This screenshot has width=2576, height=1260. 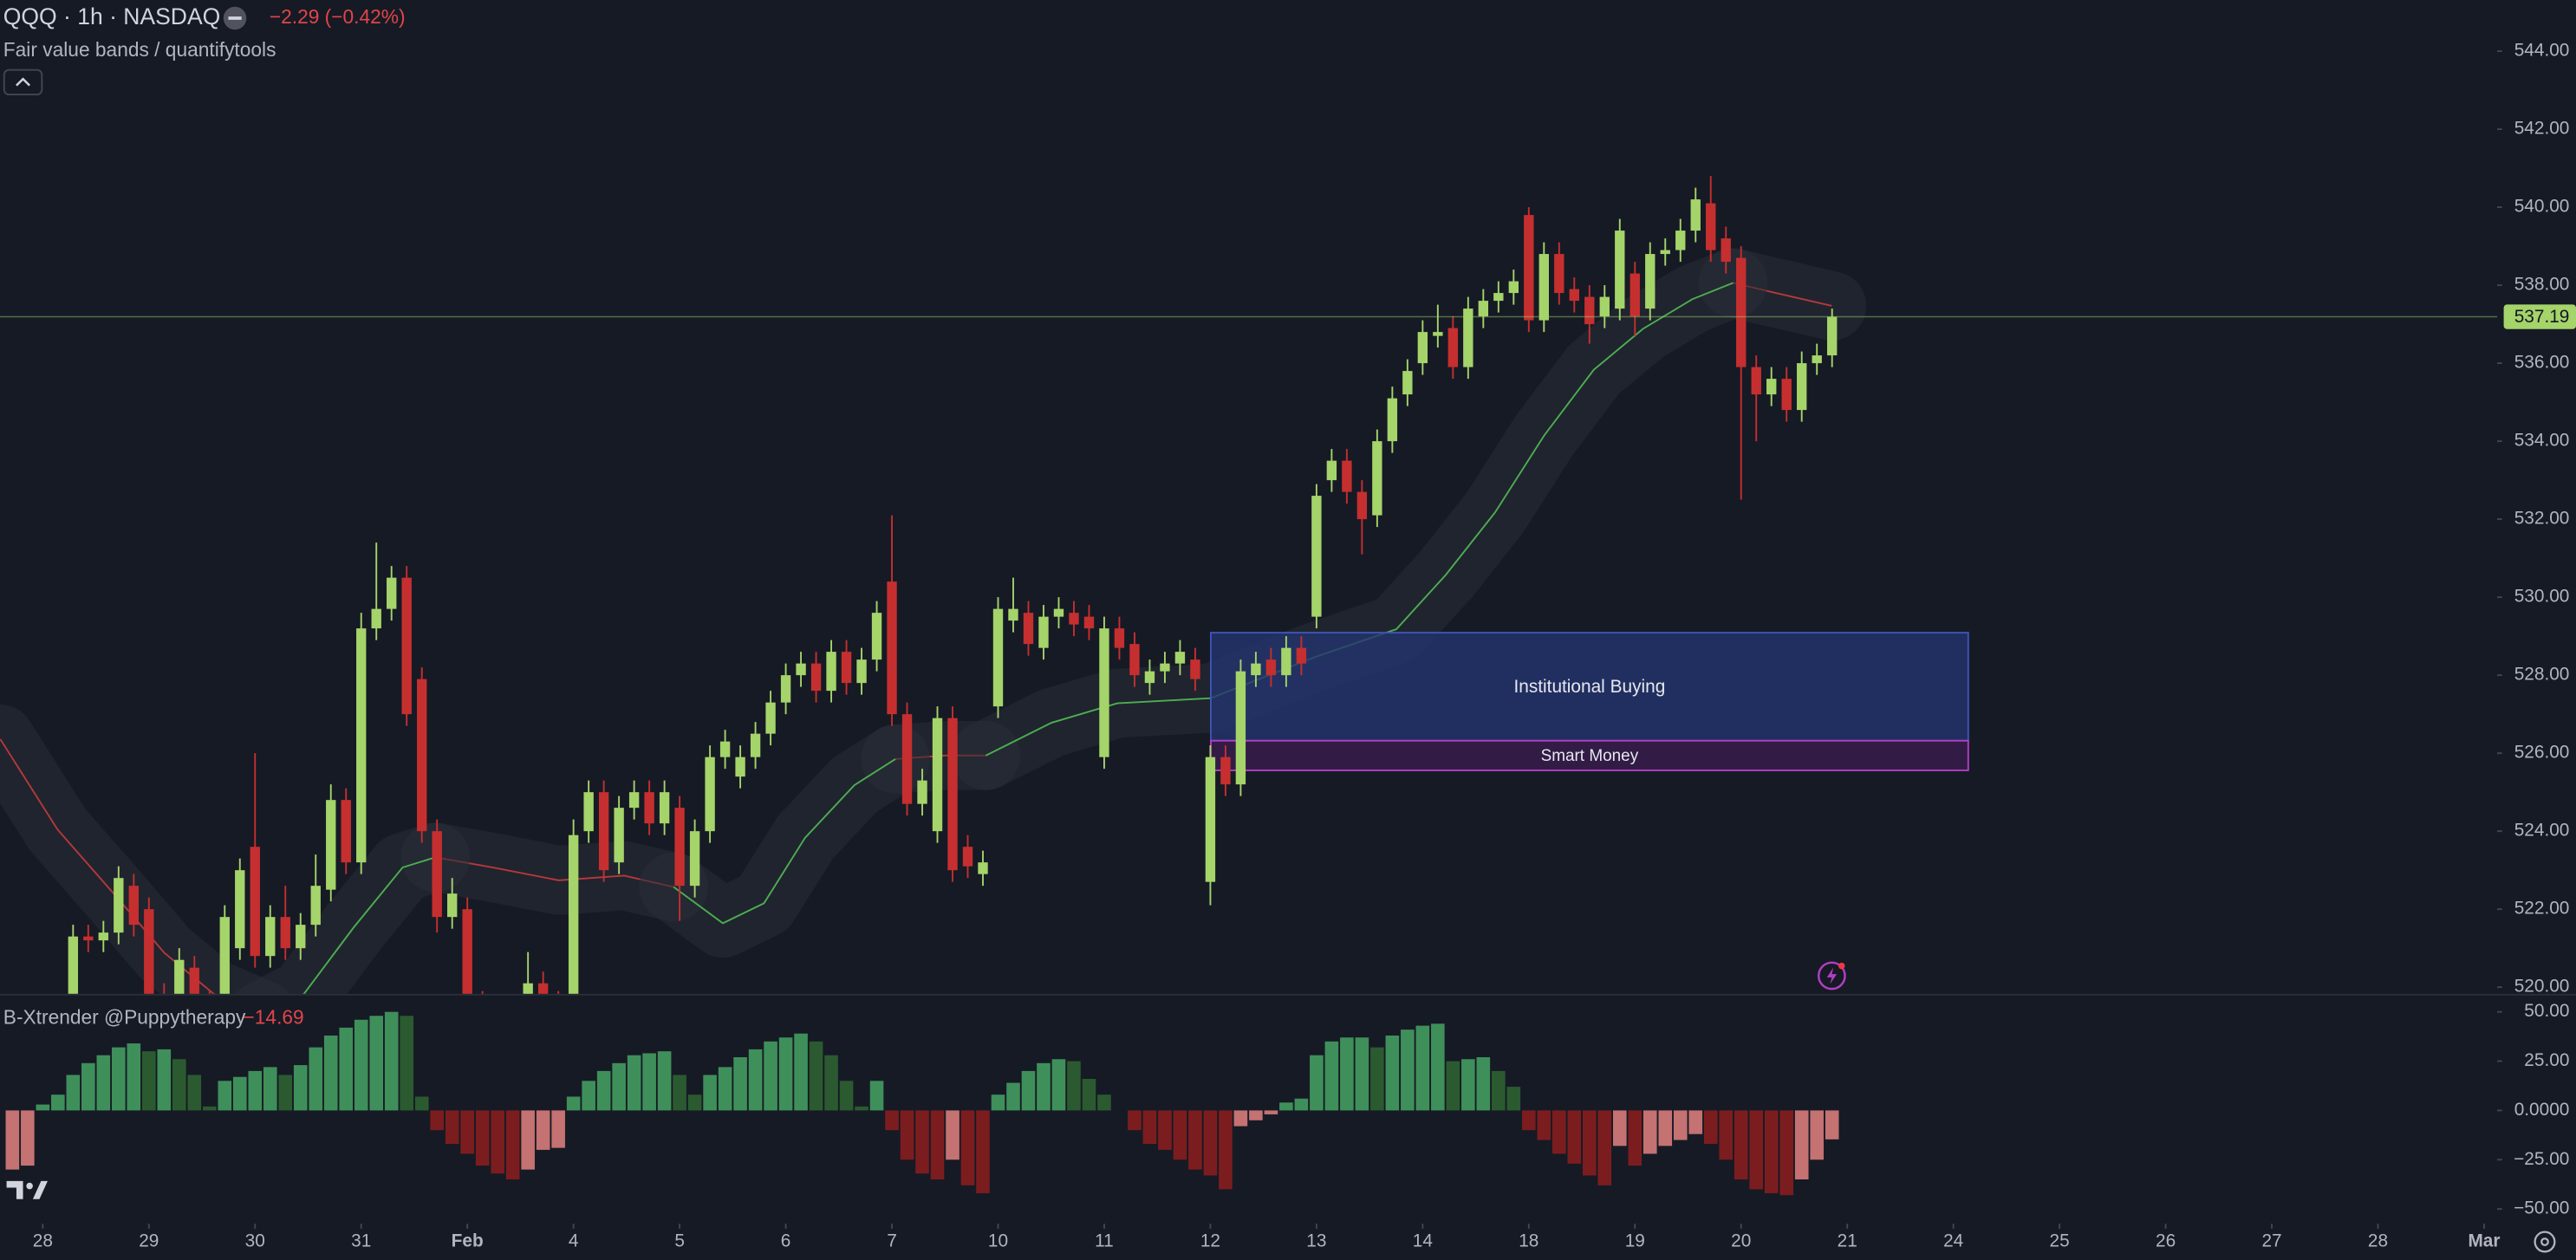 What do you see at coordinates (2542, 909) in the screenshot?
I see `y-tick-label: 522.00` at bounding box center [2542, 909].